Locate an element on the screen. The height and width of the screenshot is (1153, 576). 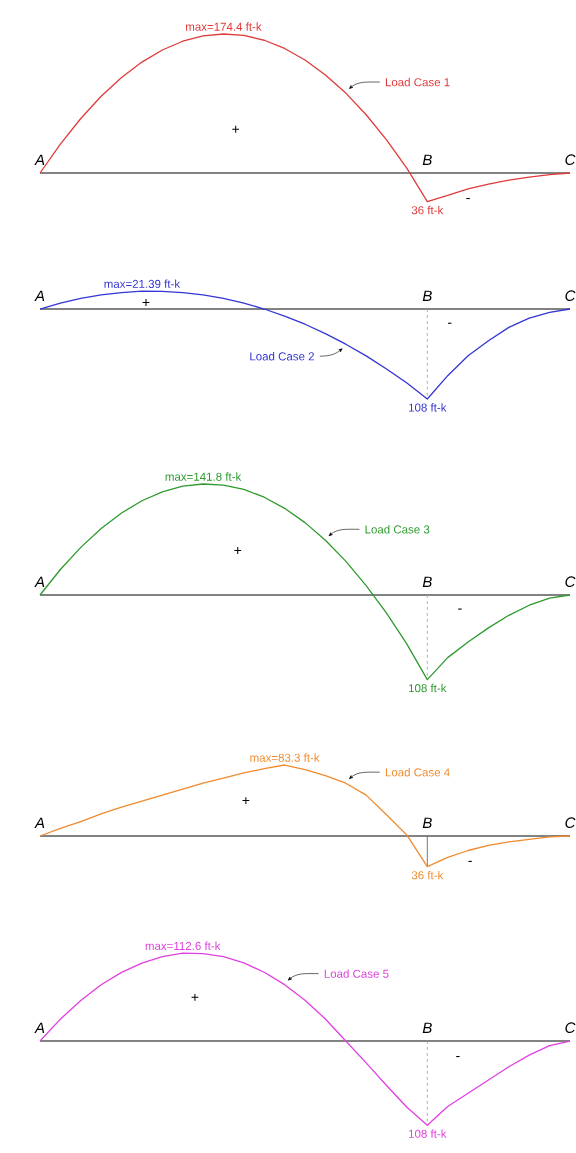
text: Load Case 5 is located at coordinates (356, 973).